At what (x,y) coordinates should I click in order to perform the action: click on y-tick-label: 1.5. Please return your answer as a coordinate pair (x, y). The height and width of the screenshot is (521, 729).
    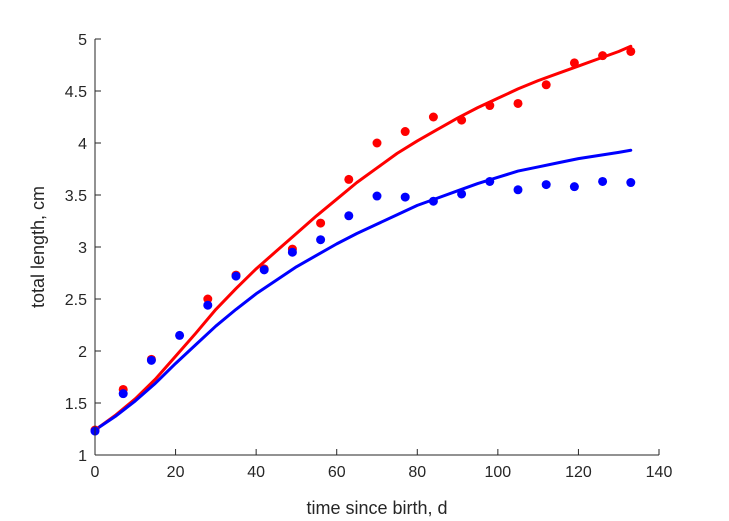
    Looking at the image, I should click on (76, 404).